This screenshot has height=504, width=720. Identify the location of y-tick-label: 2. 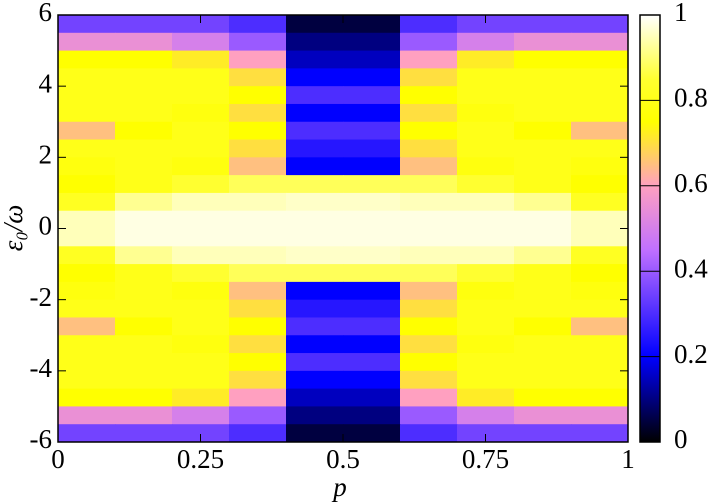
(46, 155).